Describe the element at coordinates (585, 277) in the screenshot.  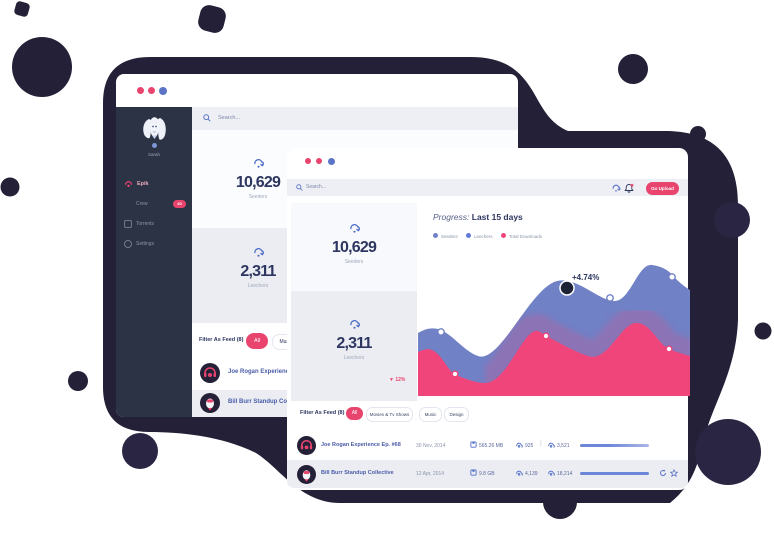
I see `svg-text: +4.74%` at that location.